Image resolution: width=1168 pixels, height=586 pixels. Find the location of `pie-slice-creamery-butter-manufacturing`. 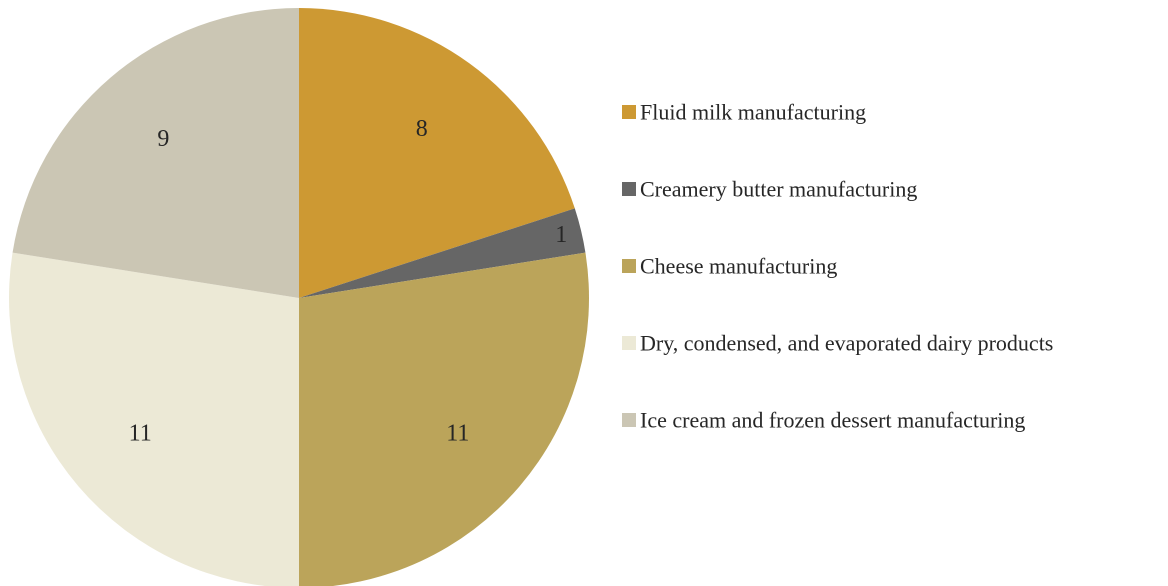

pie-slice-creamery-butter-manufacturing is located at coordinates (442, 253).